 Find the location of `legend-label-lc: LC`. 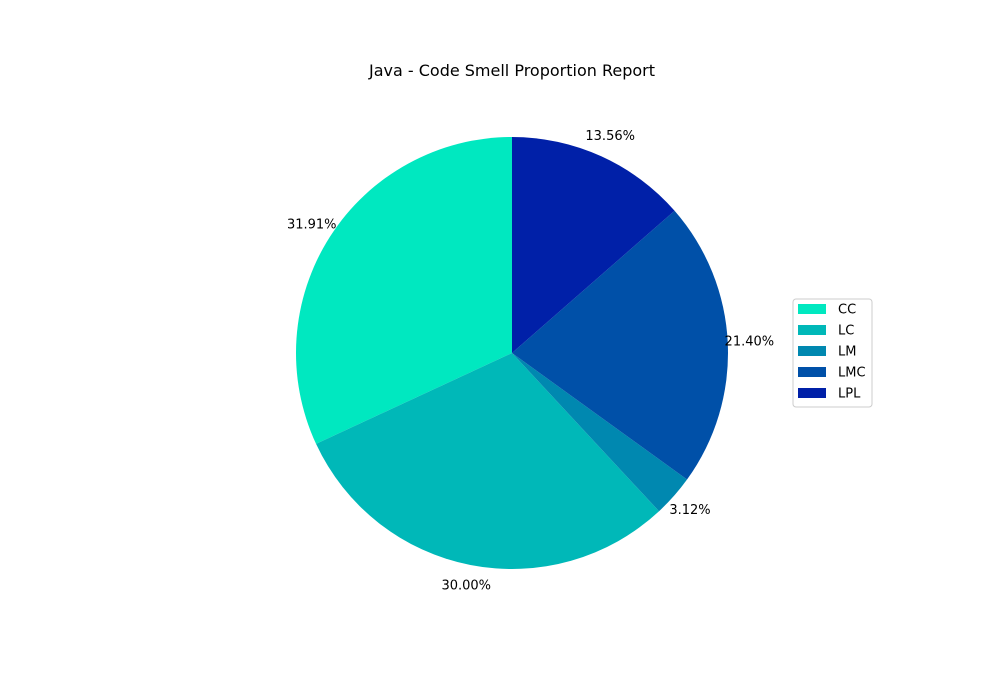

legend-label-lc: LC is located at coordinates (846, 331).